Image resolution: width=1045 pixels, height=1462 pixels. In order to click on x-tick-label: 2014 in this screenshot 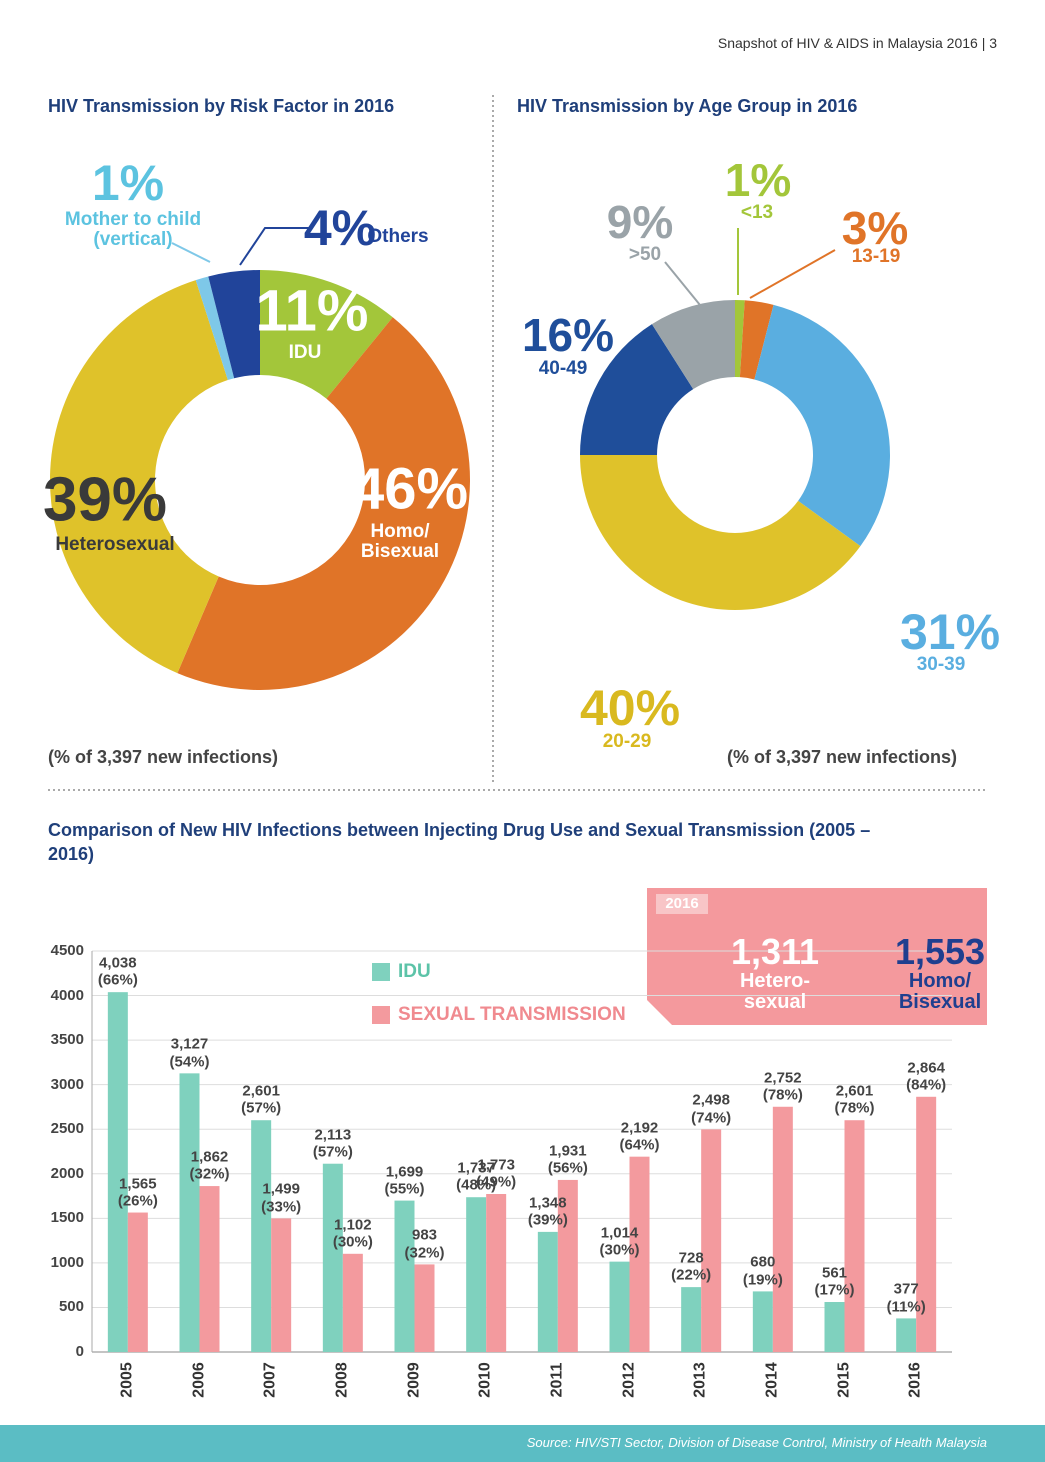, I will do `click(772, 1380)`.